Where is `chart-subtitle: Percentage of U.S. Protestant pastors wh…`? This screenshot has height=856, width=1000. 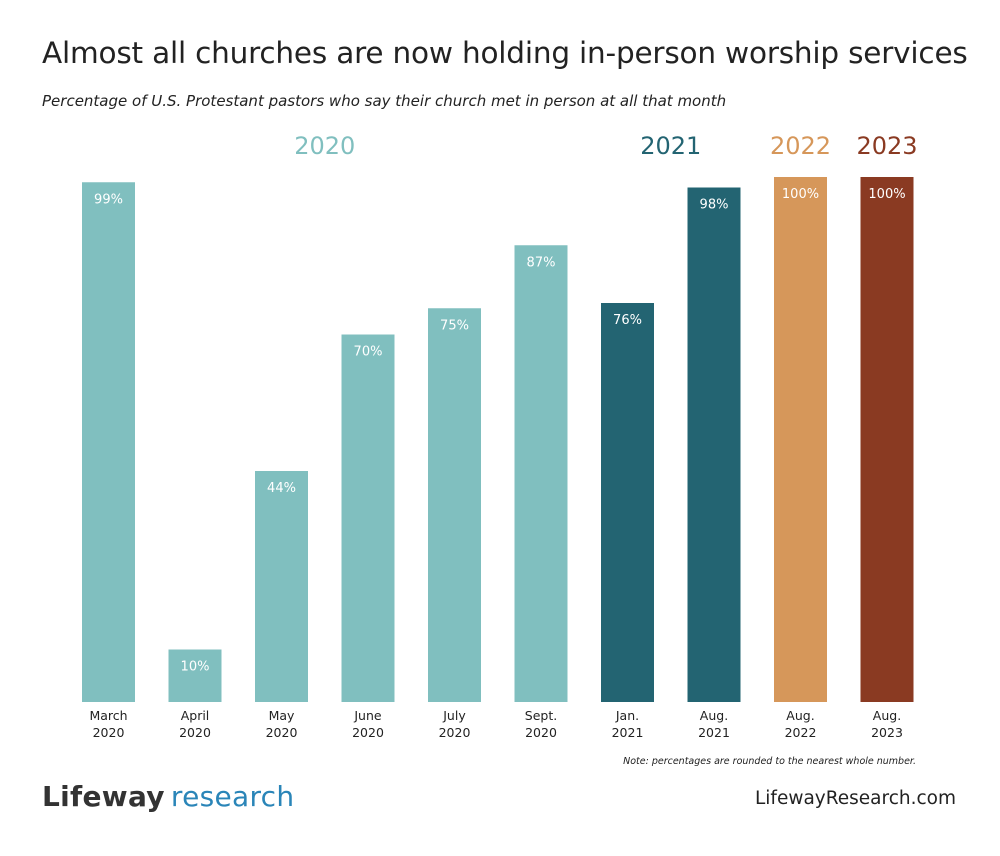 chart-subtitle: Percentage of U.S. Protestant pastors wh… is located at coordinates (384, 101).